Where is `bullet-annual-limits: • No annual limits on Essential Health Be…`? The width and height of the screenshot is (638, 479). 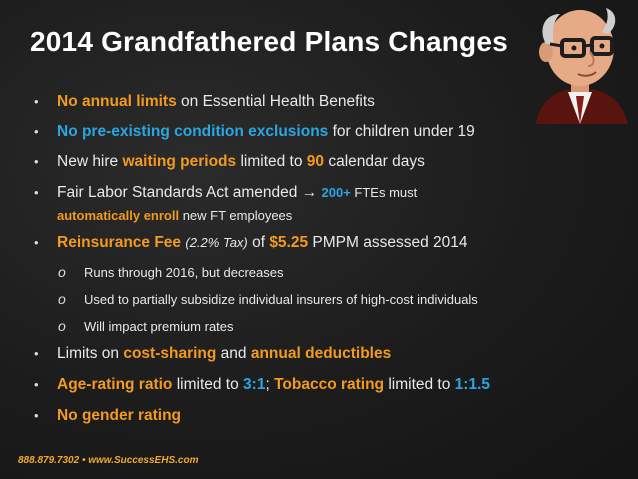 bullet-annual-limits: • No annual limits on Essential Health Be… is located at coordinates (204, 101).